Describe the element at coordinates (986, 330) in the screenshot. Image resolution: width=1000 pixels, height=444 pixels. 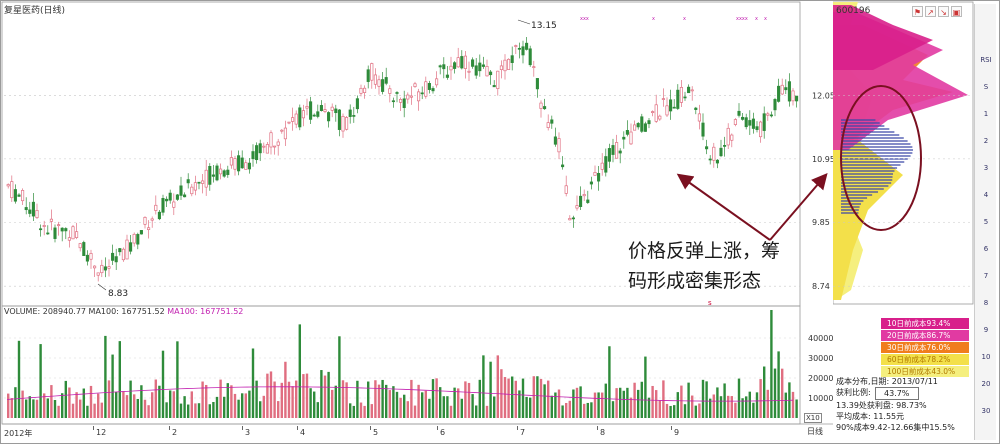
I see `toolbar-button: 9` at that location.